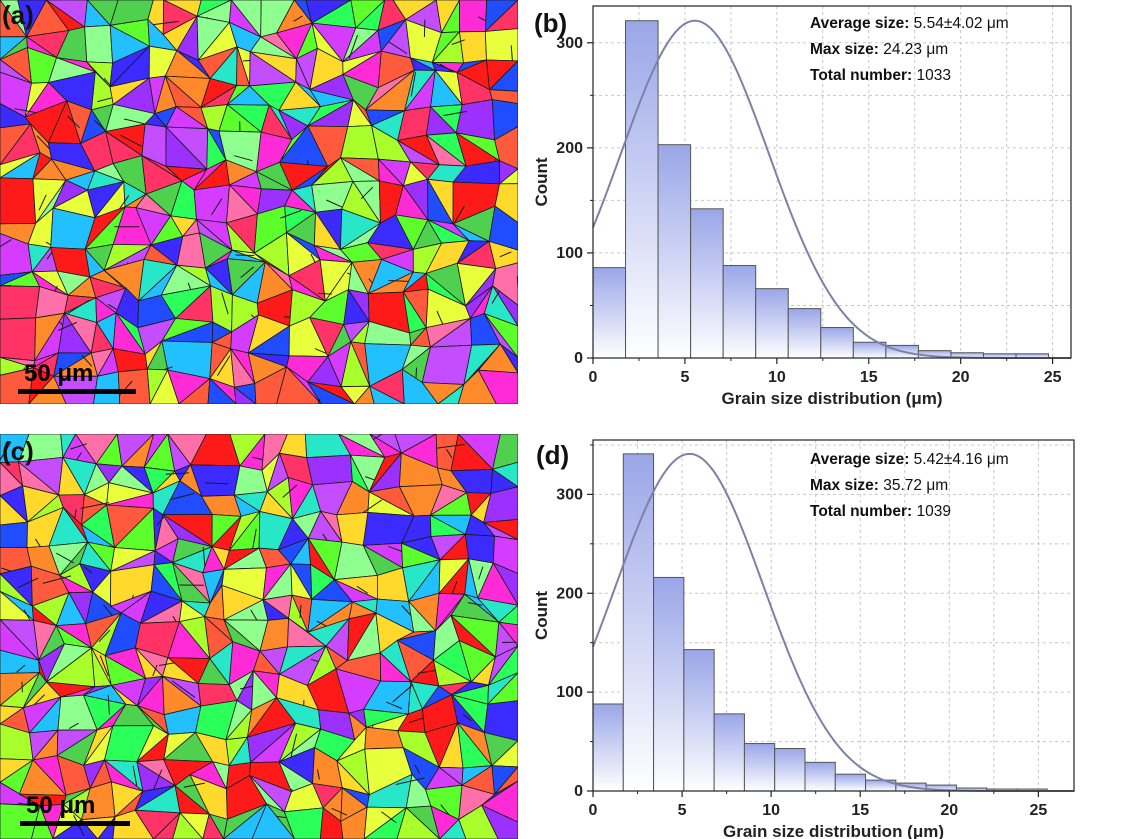  I want to click on y-tick-label: 100, so click(569, 692).